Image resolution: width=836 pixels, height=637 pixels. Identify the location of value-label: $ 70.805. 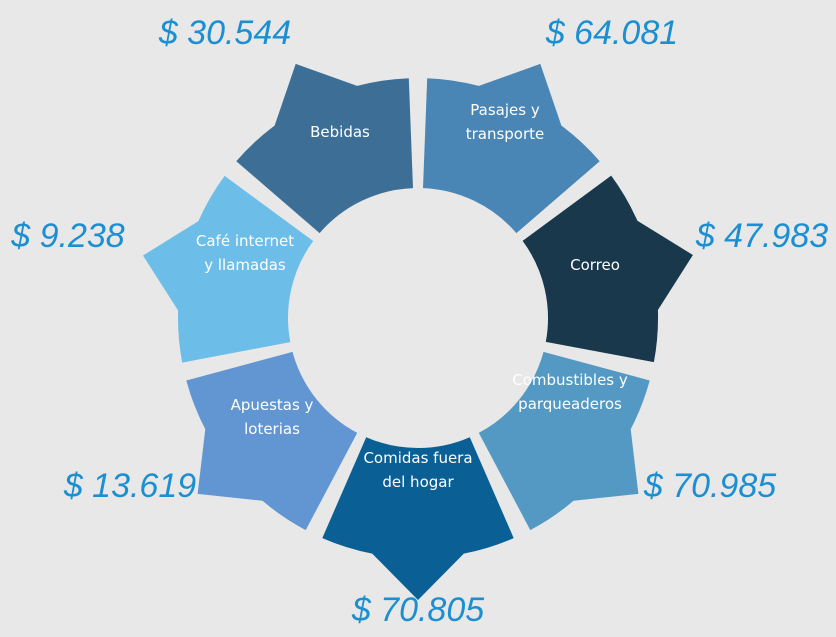
(417, 610).